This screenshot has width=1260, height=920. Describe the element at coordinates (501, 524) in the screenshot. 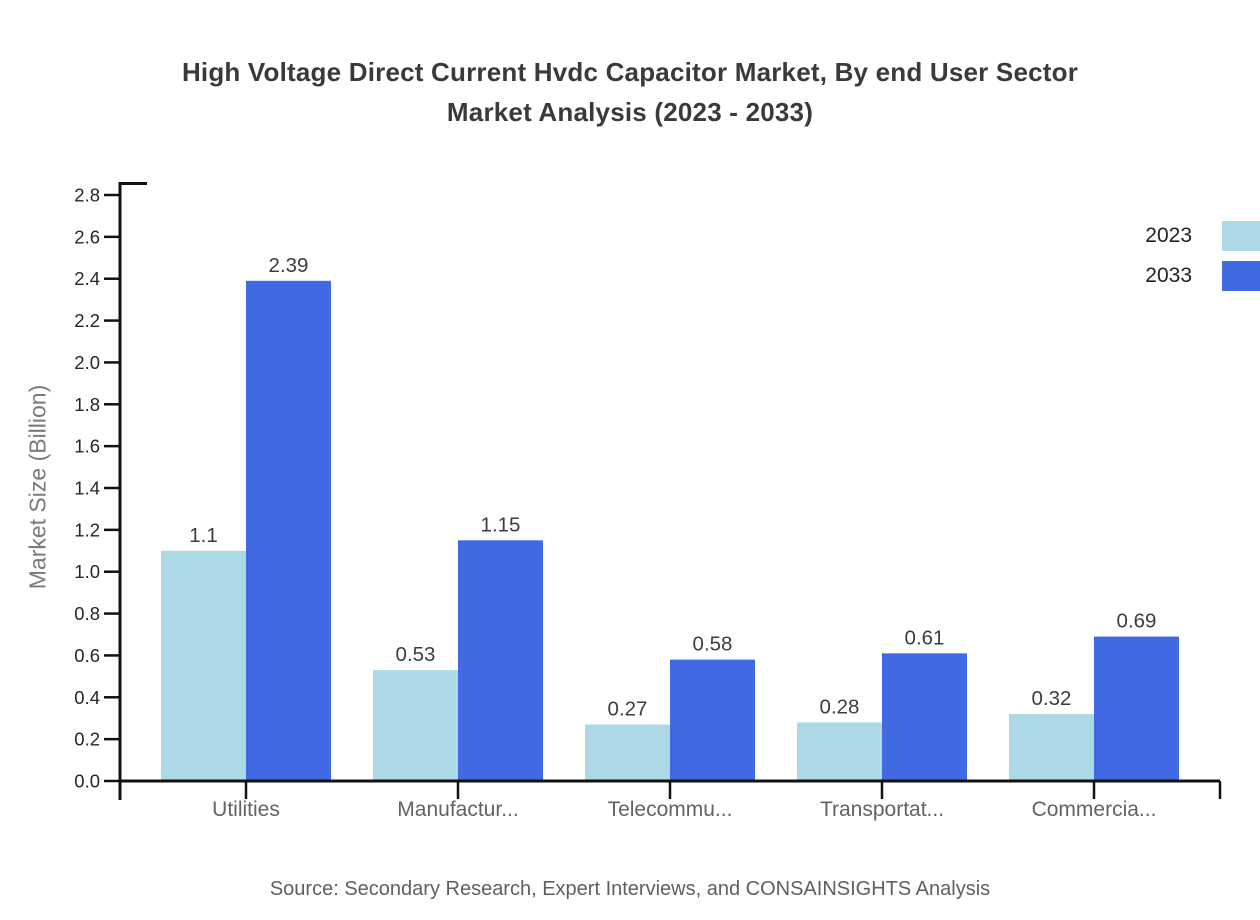

I see `bar-value-label: 1.15` at that location.